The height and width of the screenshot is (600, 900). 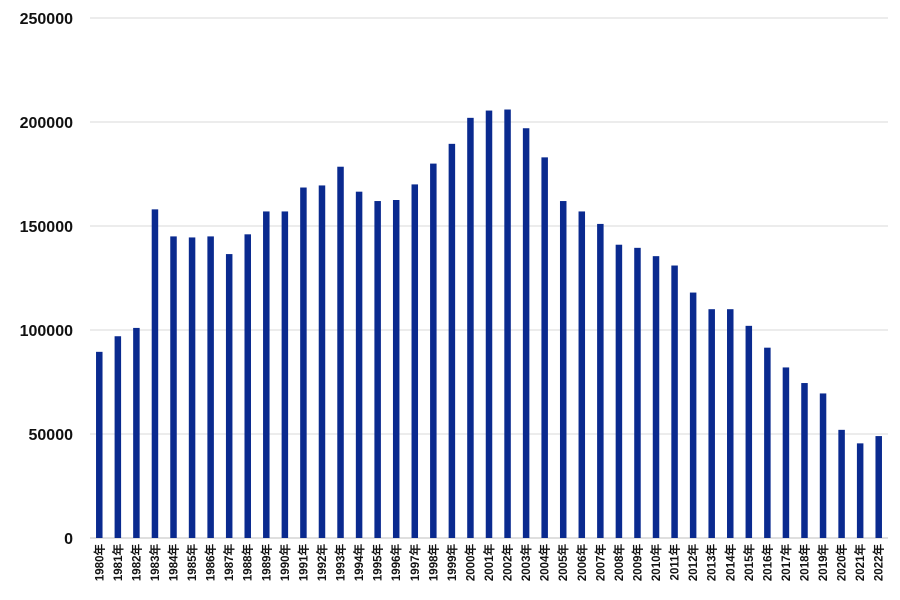 I want to click on x-tick-label: 1995年, so click(x=378, y=563).